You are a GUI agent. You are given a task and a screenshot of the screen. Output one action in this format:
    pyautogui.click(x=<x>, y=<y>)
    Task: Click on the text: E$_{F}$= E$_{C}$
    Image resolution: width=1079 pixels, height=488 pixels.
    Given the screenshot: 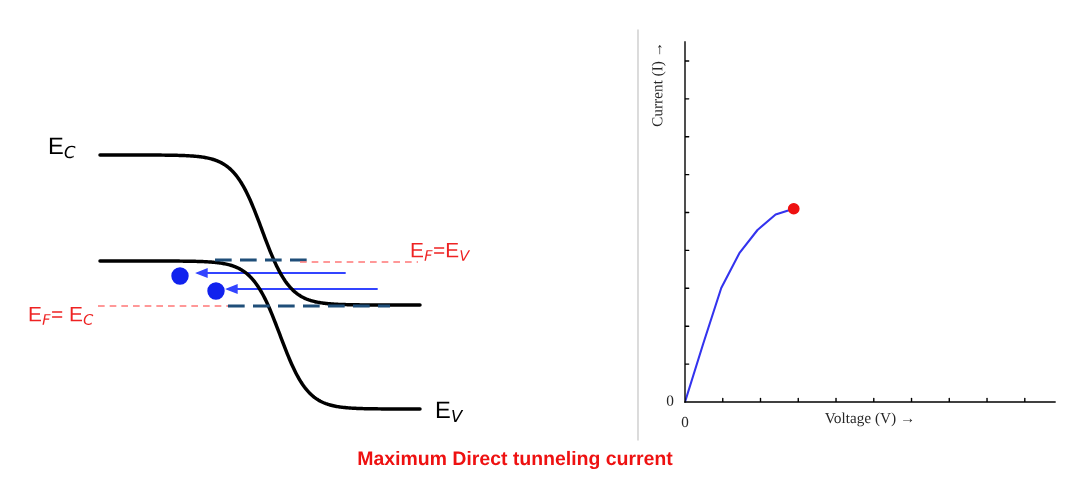 What is the action you would take?
    pyautogui.click(x=61, y=316)
    